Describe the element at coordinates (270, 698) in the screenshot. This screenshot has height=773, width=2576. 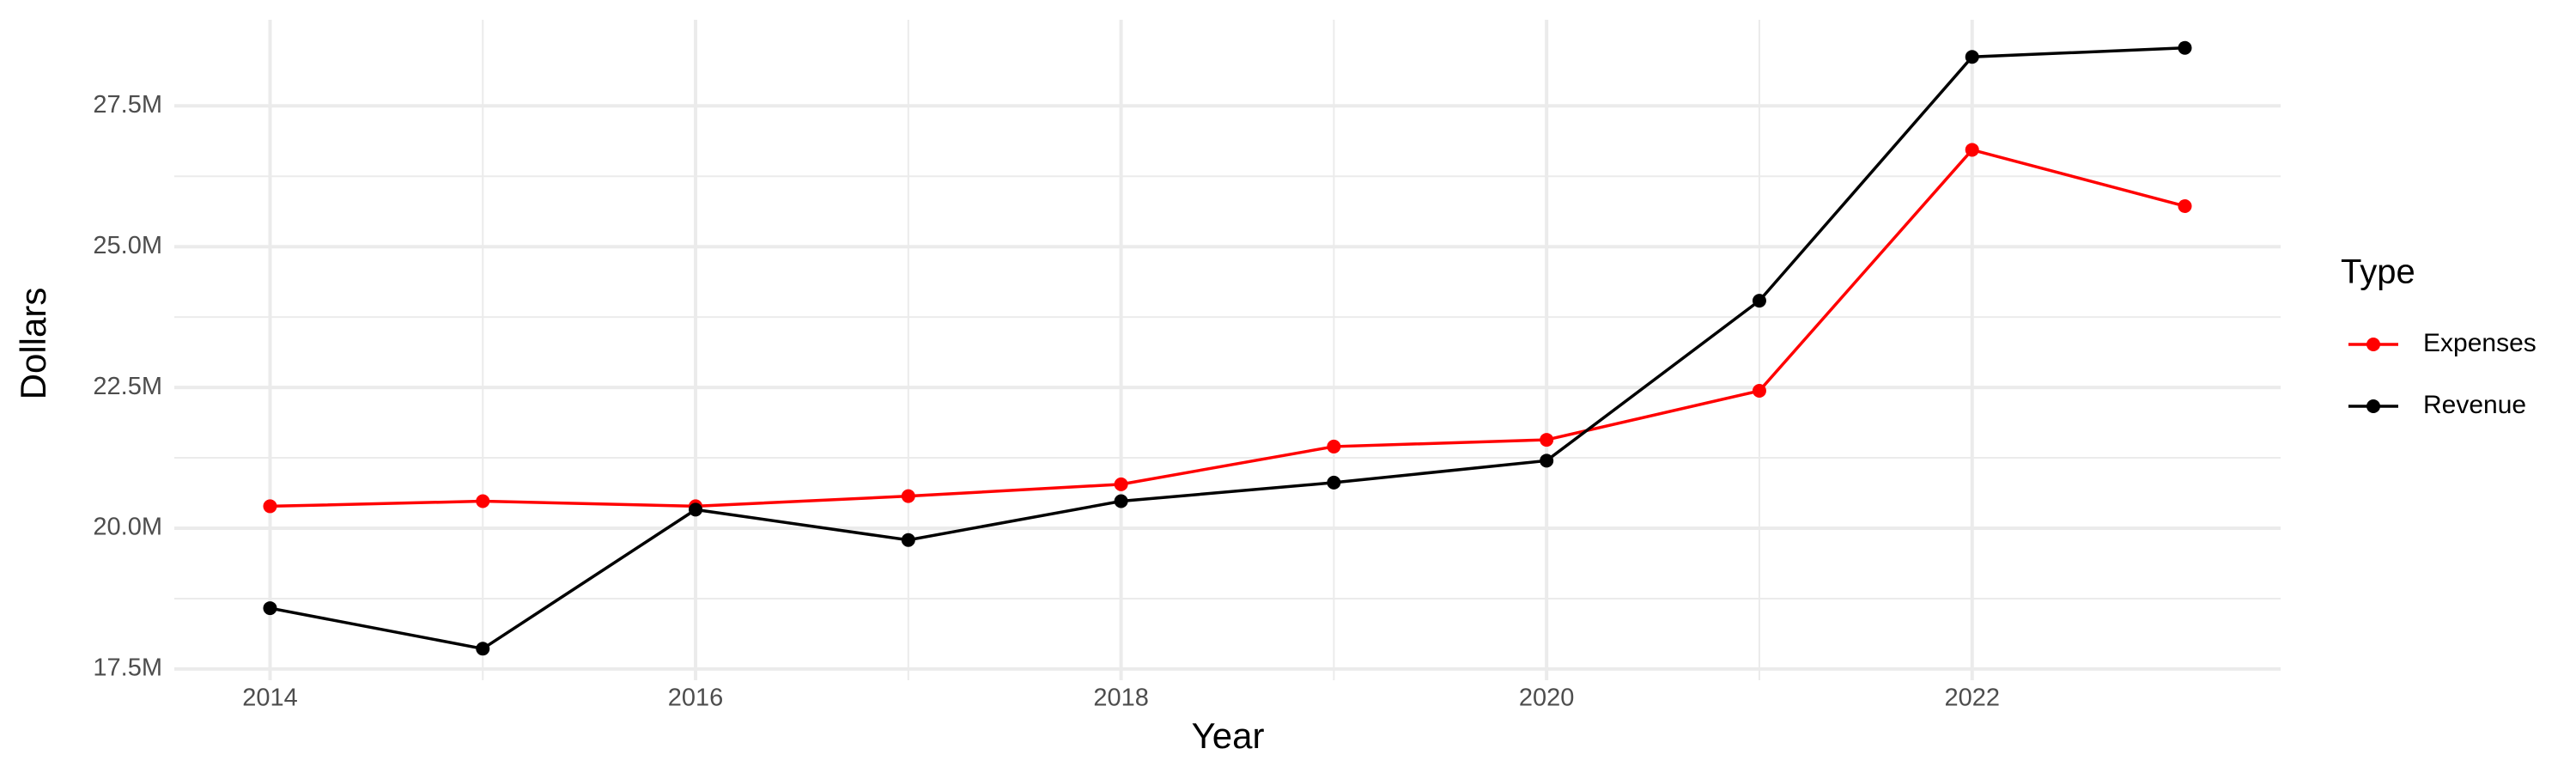
I see `x-tick-label: 2014` at that location.